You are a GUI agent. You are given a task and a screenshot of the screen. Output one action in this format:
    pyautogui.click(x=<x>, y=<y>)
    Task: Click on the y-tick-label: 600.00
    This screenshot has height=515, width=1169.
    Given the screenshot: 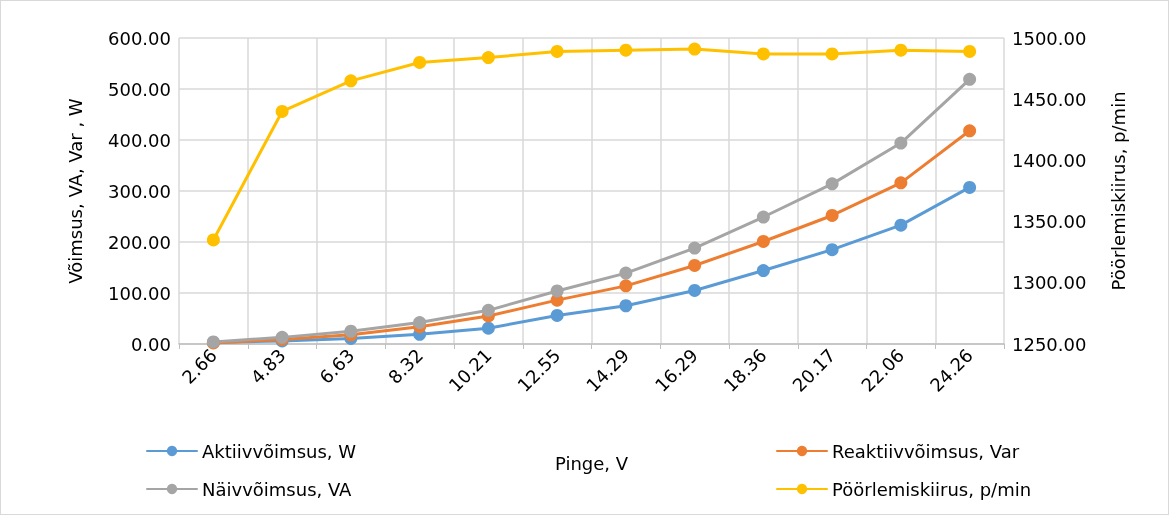 What is the action you would take?
    pyautogui.click(x=139, y=38)
    